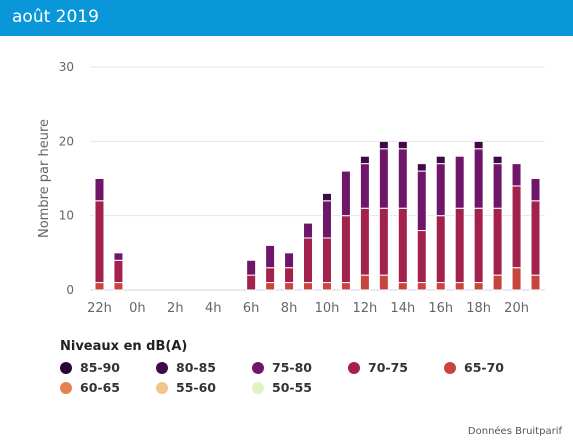 The image size is (573, 446). Describe the element at coordinates (310, 377) in the screenshot. I see `legend-items: 85-90 80-85 75-80 70-75 65-70 60-65 55-60 50-55` at that location.